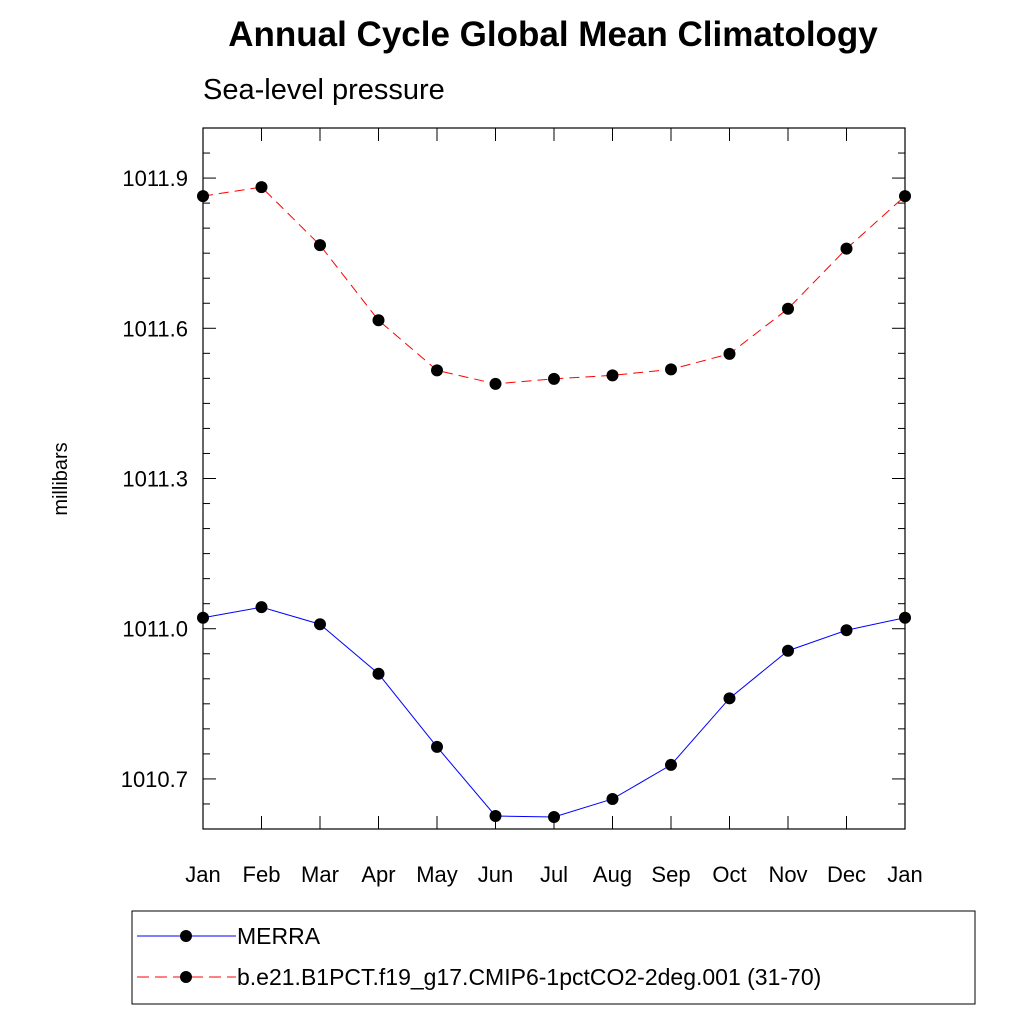 The height and width of the screenshot is (1024, 1024). I want to click on legend-marker-merra, so click(186, 936).